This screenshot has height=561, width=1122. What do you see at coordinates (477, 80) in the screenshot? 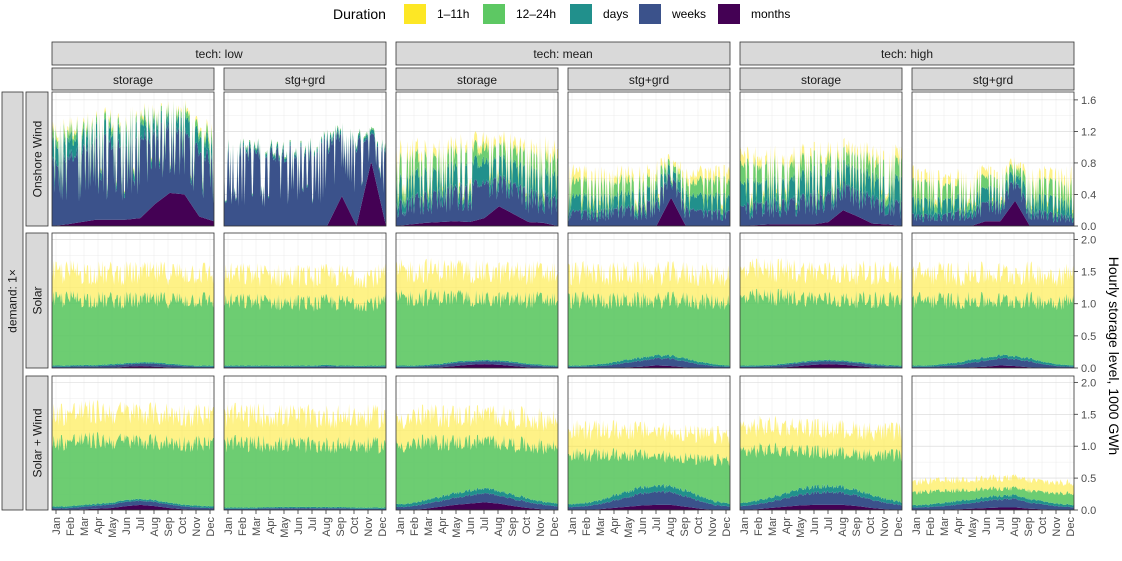
I see `strip-col-label: storage` at bounding box center [477, 80].